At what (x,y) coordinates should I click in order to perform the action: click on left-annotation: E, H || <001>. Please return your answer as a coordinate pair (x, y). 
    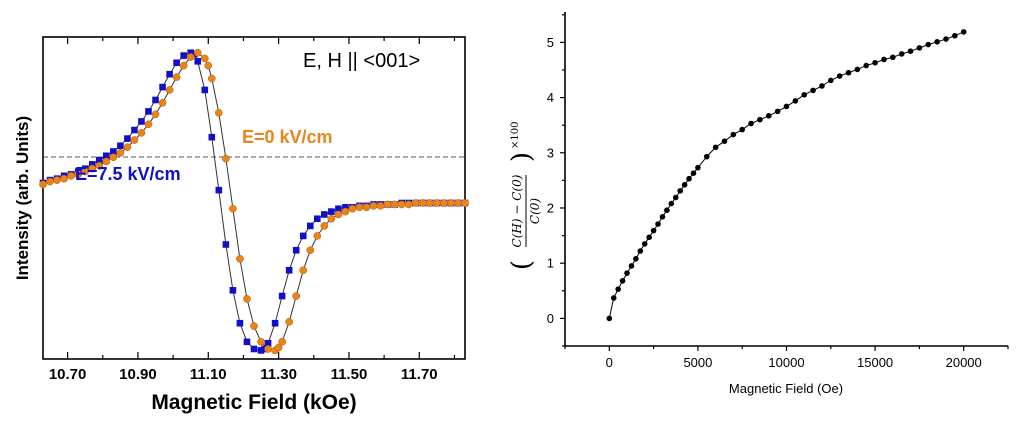
    Looking at the image, I should click on (361, 61).